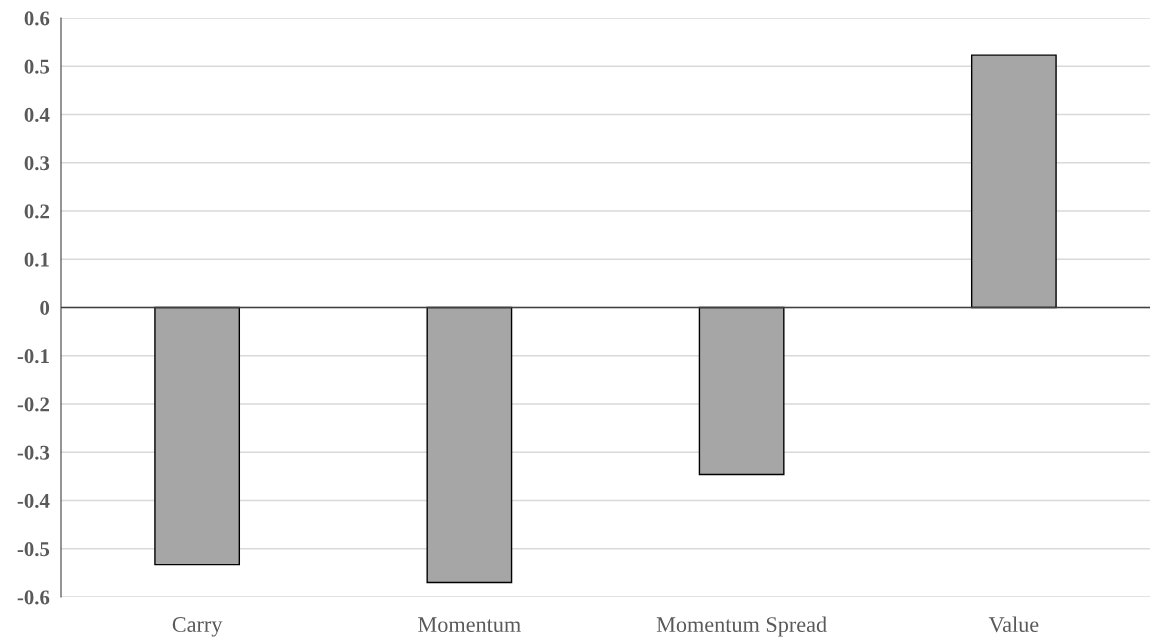 This screenshot has width=1150, height=637. I want to click on y-tick-label: 0.1, so click(36, 259).